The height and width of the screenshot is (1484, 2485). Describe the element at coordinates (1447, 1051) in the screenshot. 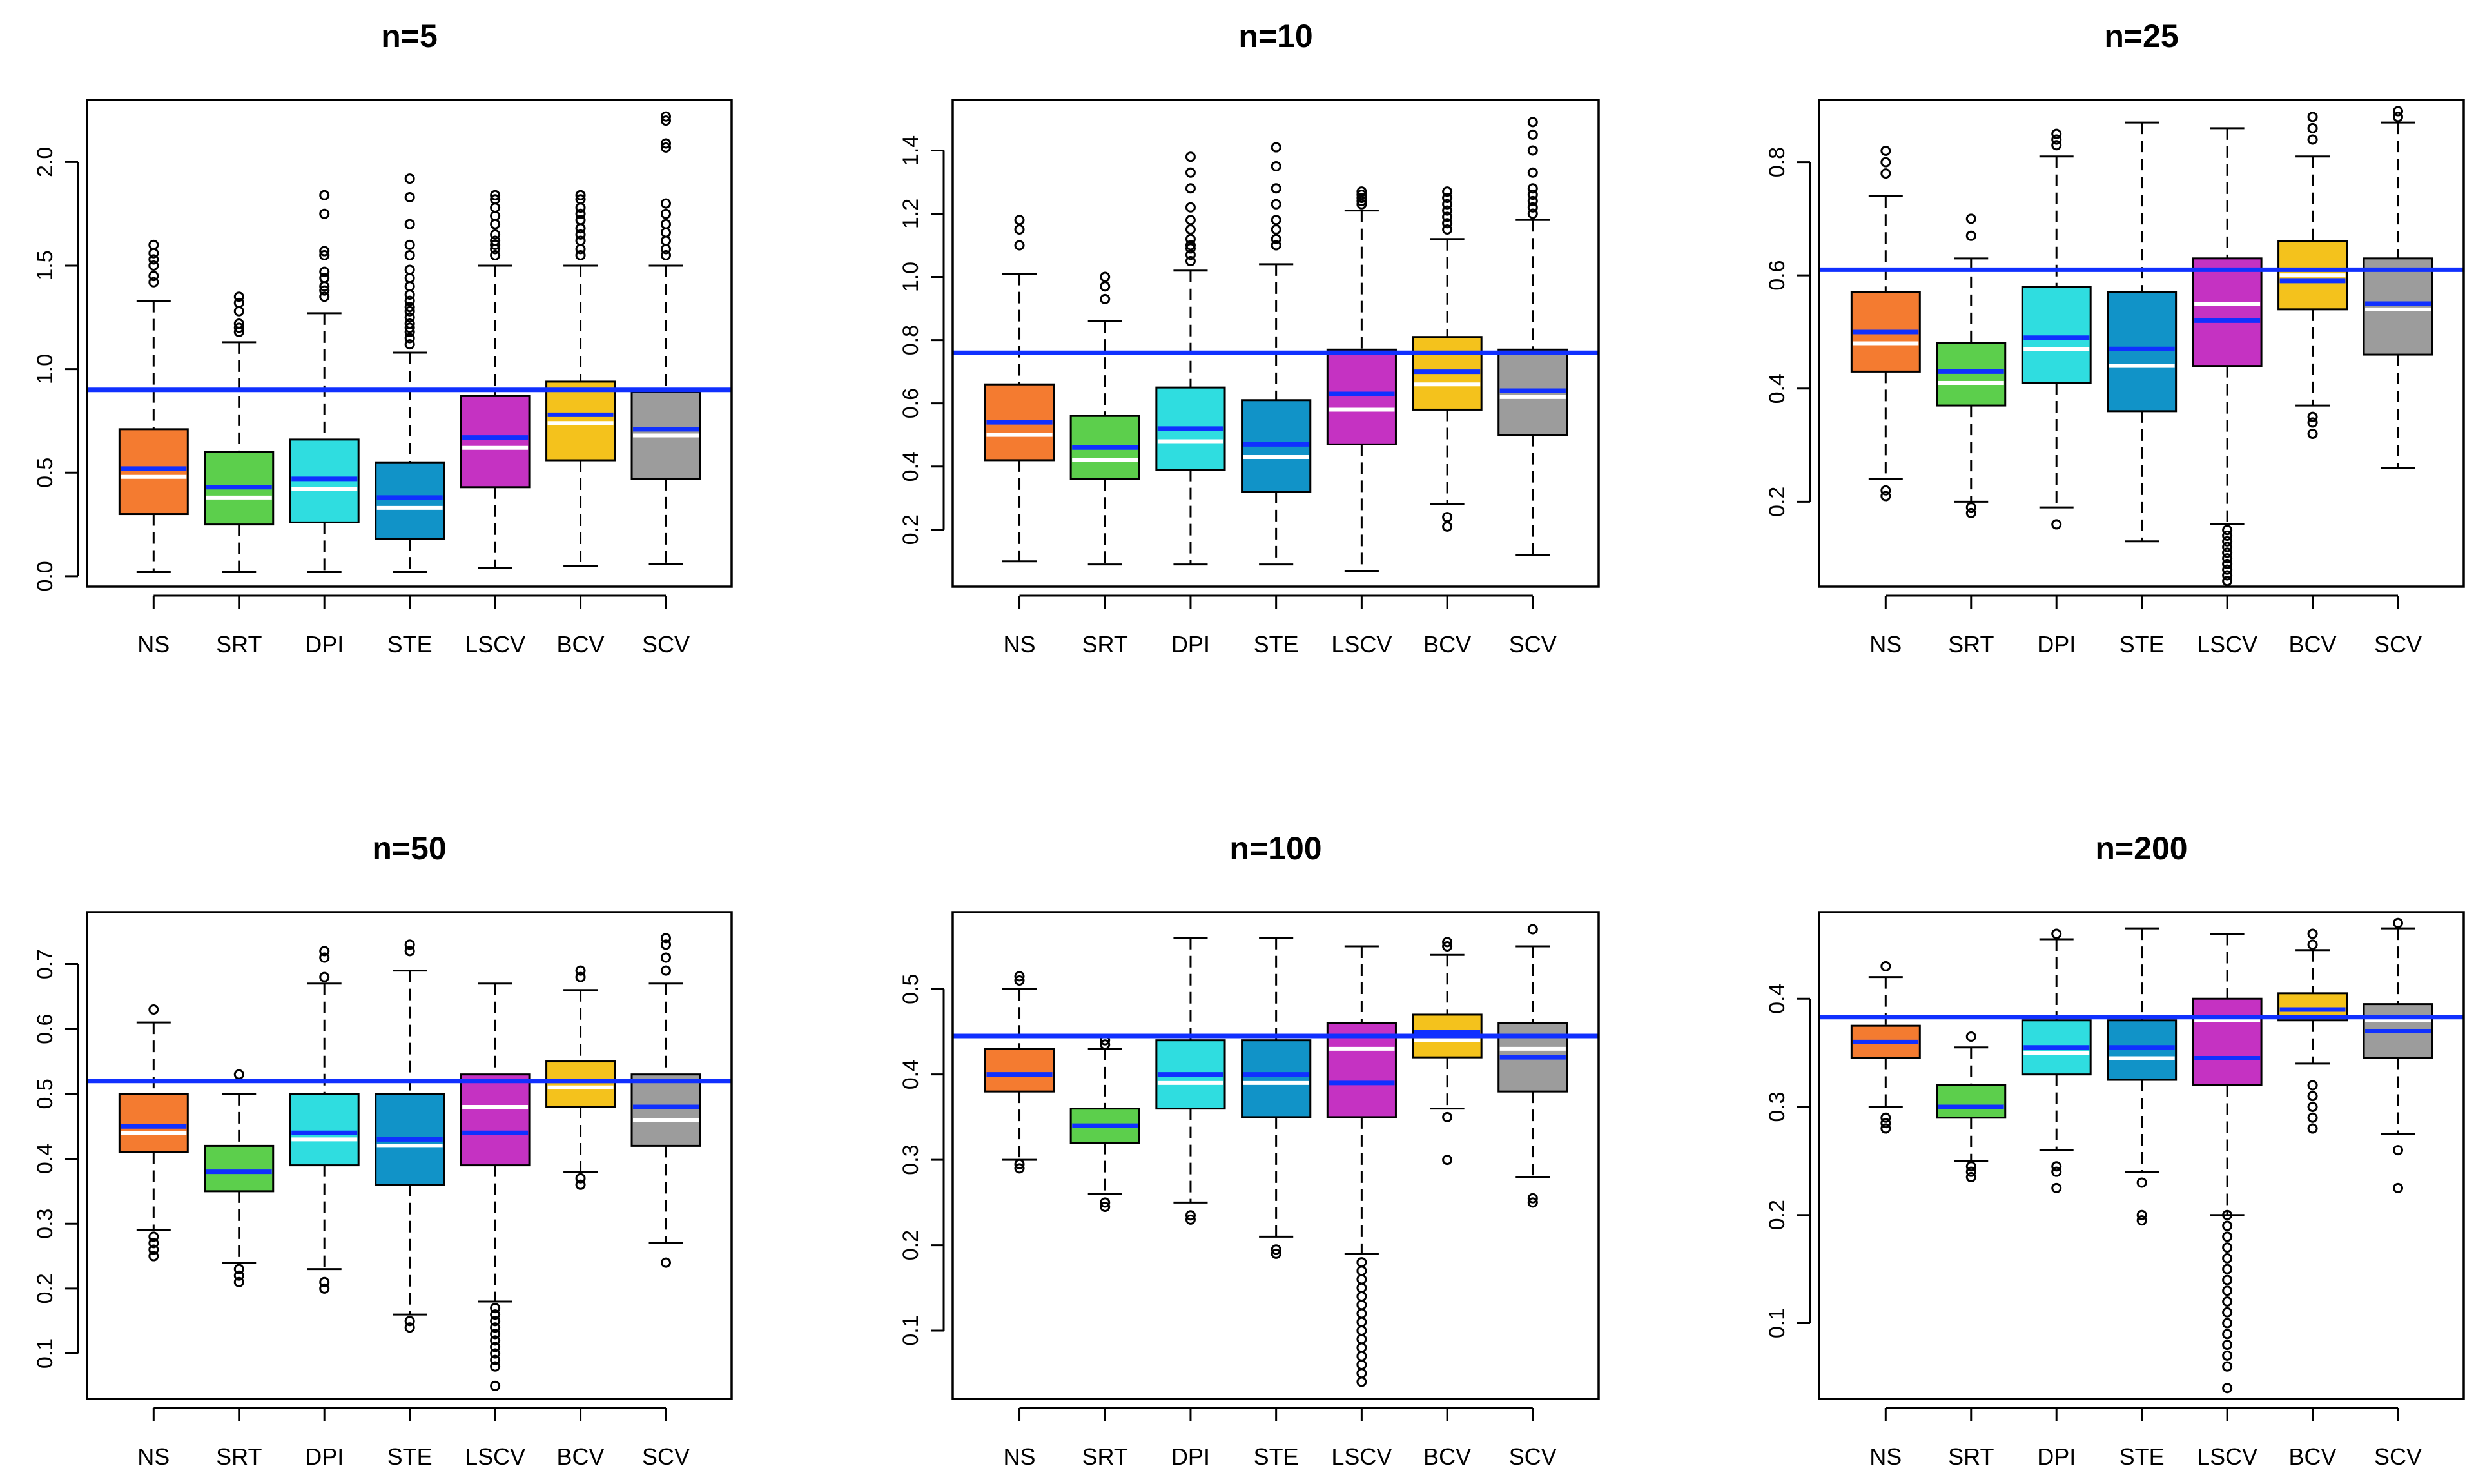

I see `box-bcv` at that location.